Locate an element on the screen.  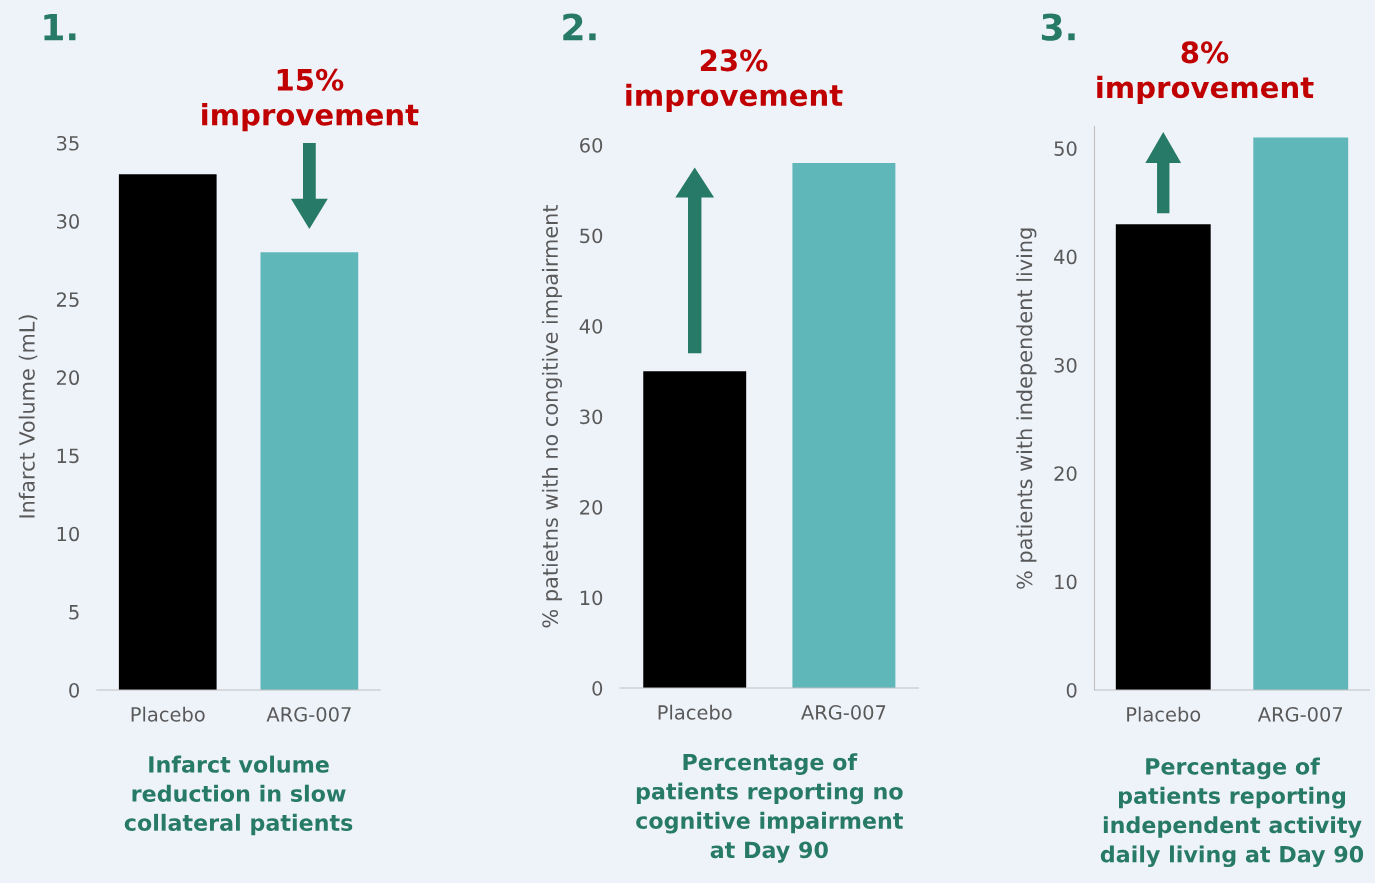
y-tick-label: 5 is located at coordinates (74, 612).